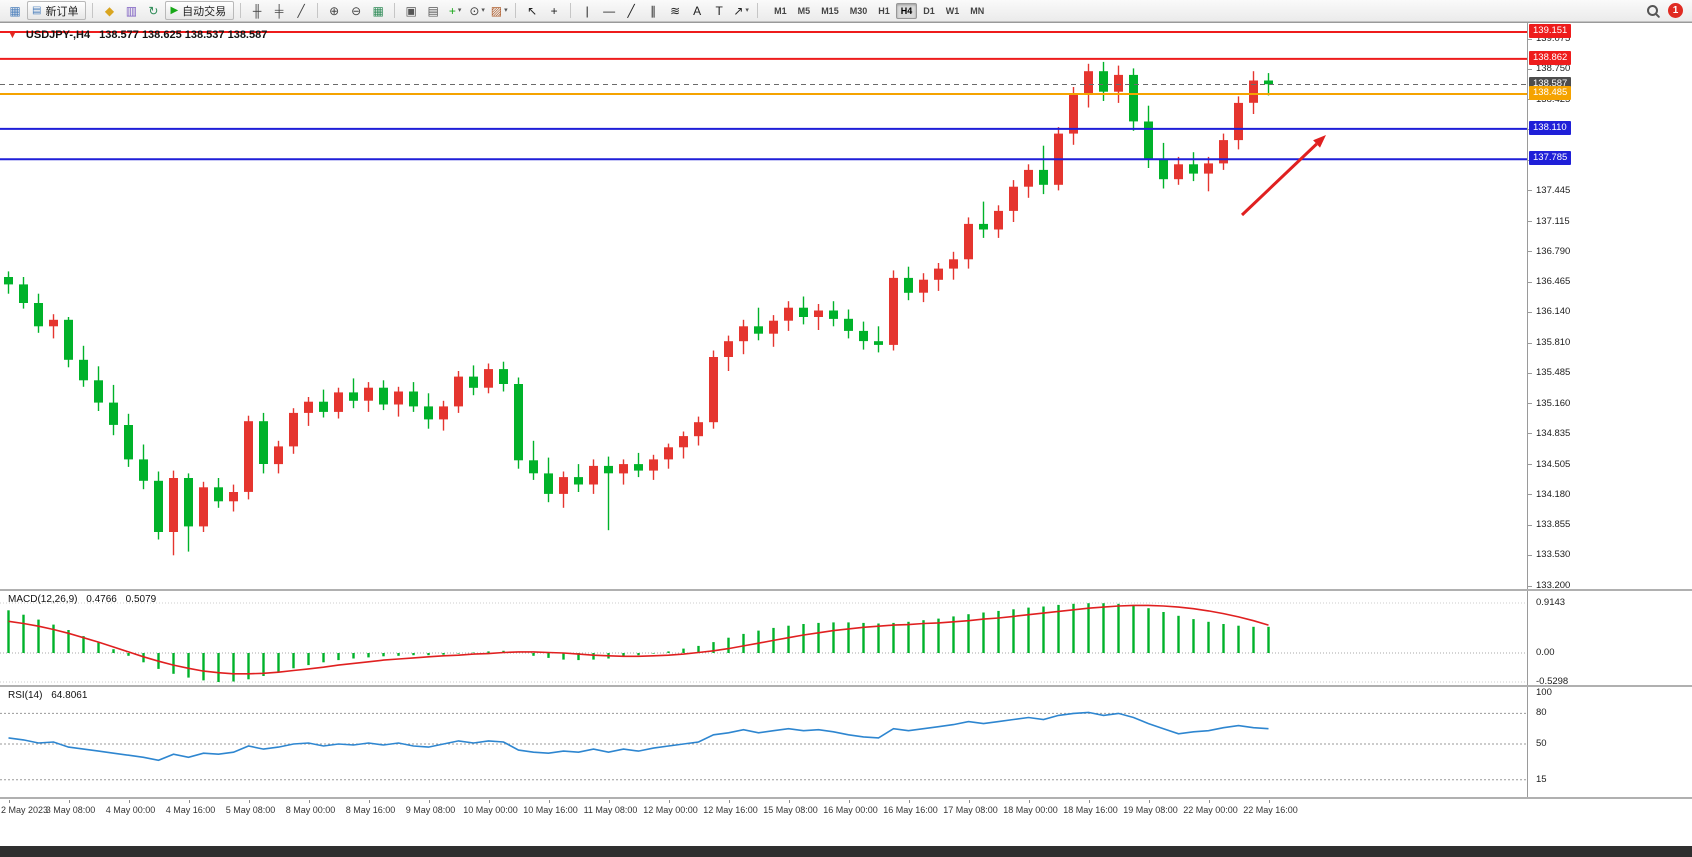 The height and width of the screenshot is (857, 1692). Describe the element at coordinates (257, 10) in the screenshot. I see `bar-chart-icon: ╫` at that location.